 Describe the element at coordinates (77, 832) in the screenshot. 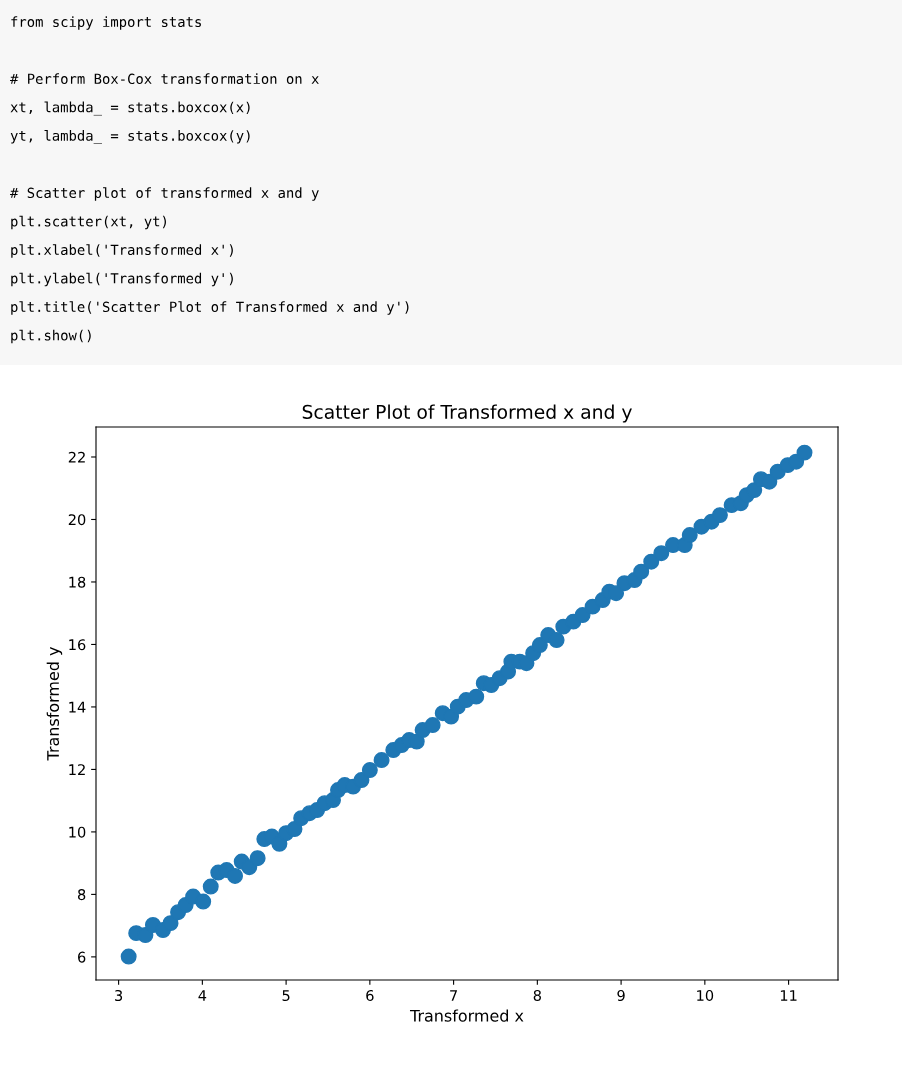

I see `y-tick-label: 10` at that location.